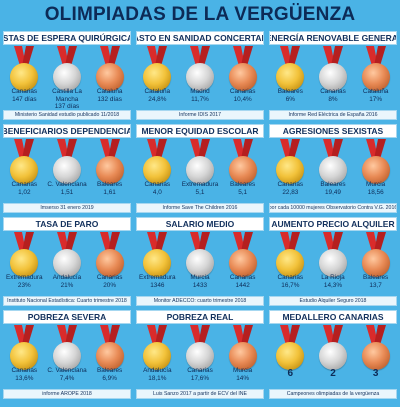 This screenshot has height=407, width=400. I want to click on silver-medal: Canarias 17,6%, so click(200, 355).